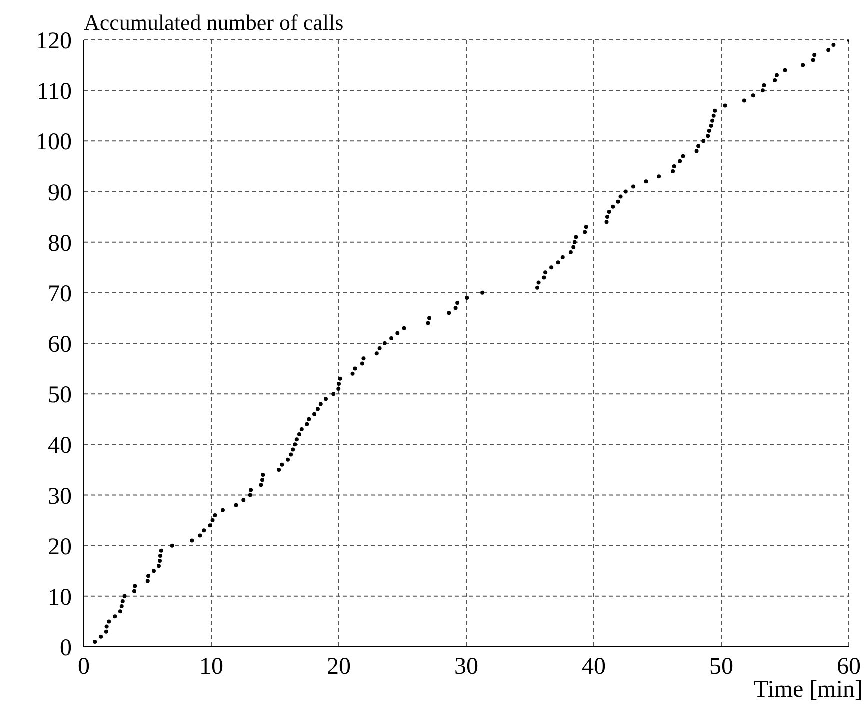 The width and height of the screenshot is (867, 725). What do you see at coordinates (60, 345) in the screenshot?
I see `y-tick-label: 60` at bounding box center [60, 345].